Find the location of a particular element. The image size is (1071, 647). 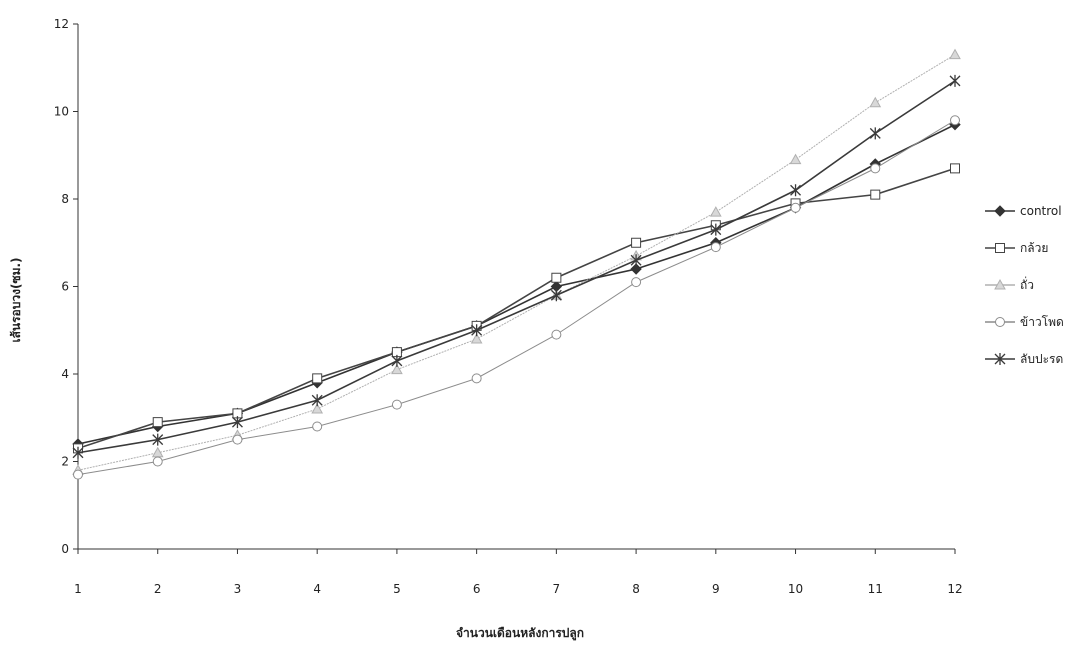

legend-item: control is located at coordinates (1023, 211).